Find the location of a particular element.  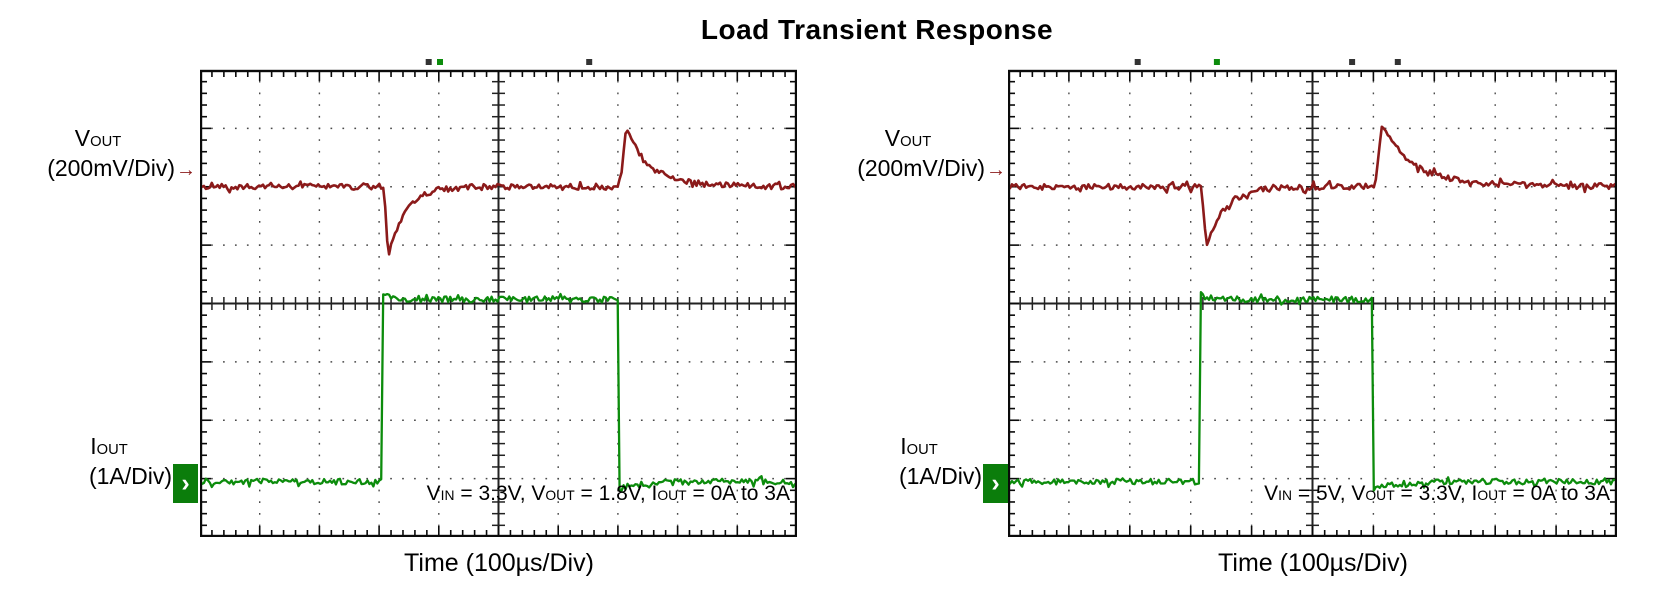

iout-axis-label-right: IOUT (1A/Div) is located at coordinates (896, 462).